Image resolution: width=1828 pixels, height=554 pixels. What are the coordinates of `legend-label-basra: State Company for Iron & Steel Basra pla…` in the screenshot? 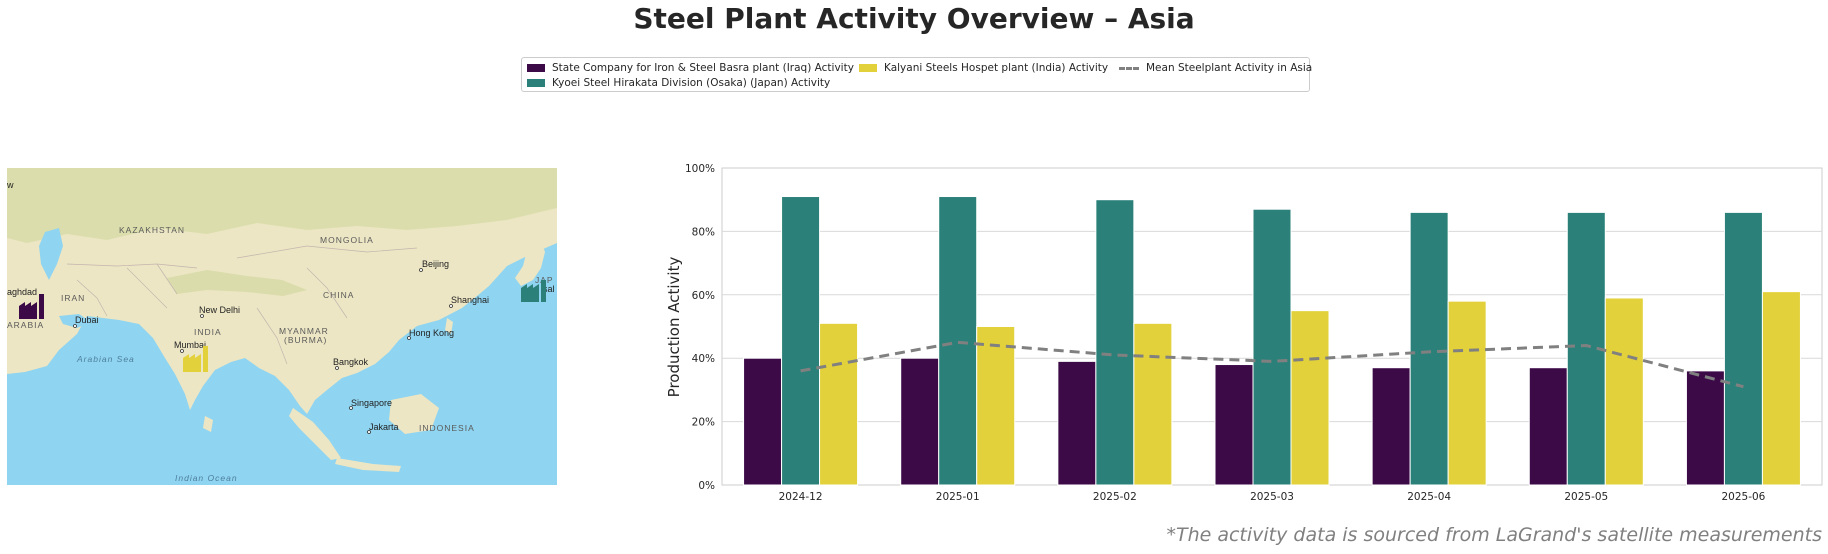 It's located at (703, 68).